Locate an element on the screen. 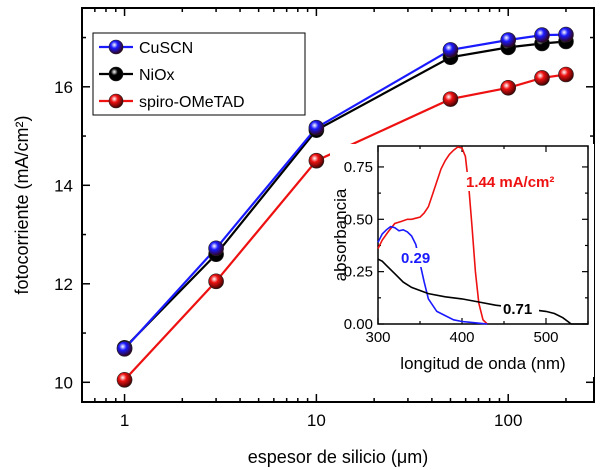 This screenshot has width=604, height=470. inset-annotation: 1.44 mA/cm² is located at coordinates (510, 182).